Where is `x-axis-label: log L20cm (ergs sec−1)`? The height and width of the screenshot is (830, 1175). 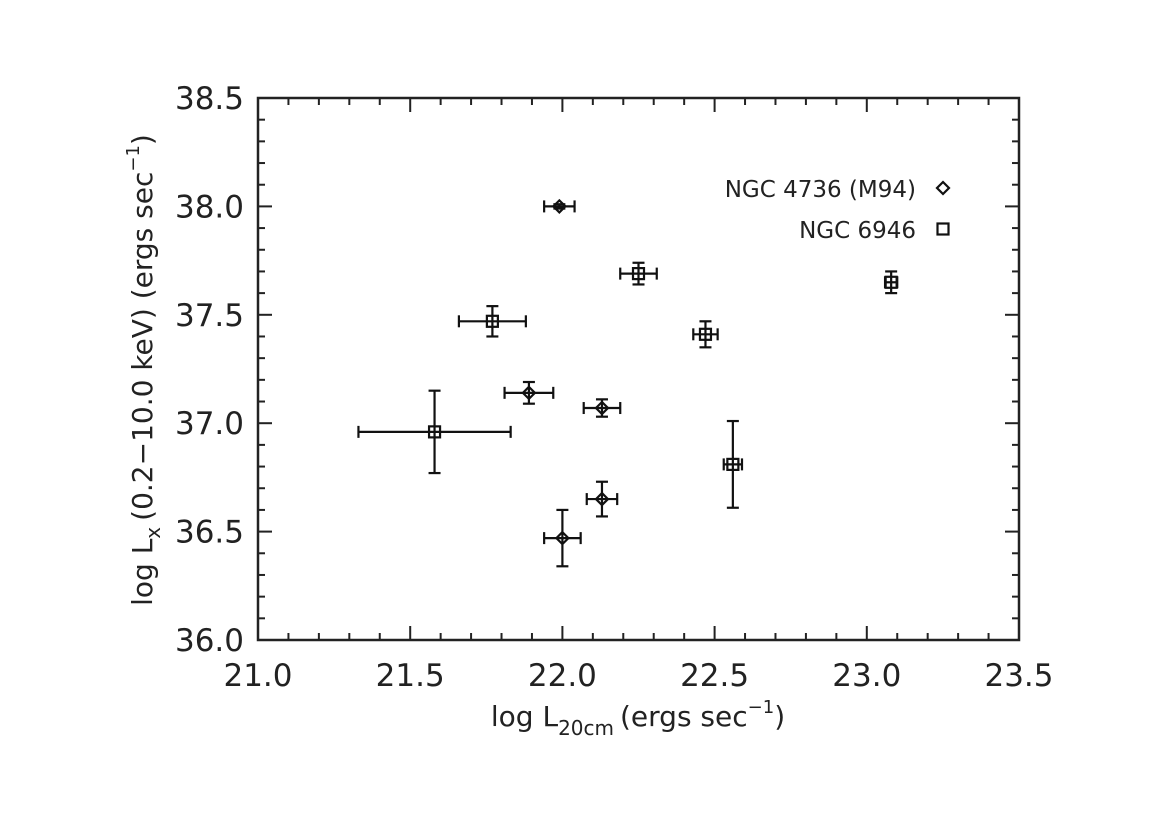
x-axis-label: log L20cm (ergs sec−1) is located at coordinates (638, 718).